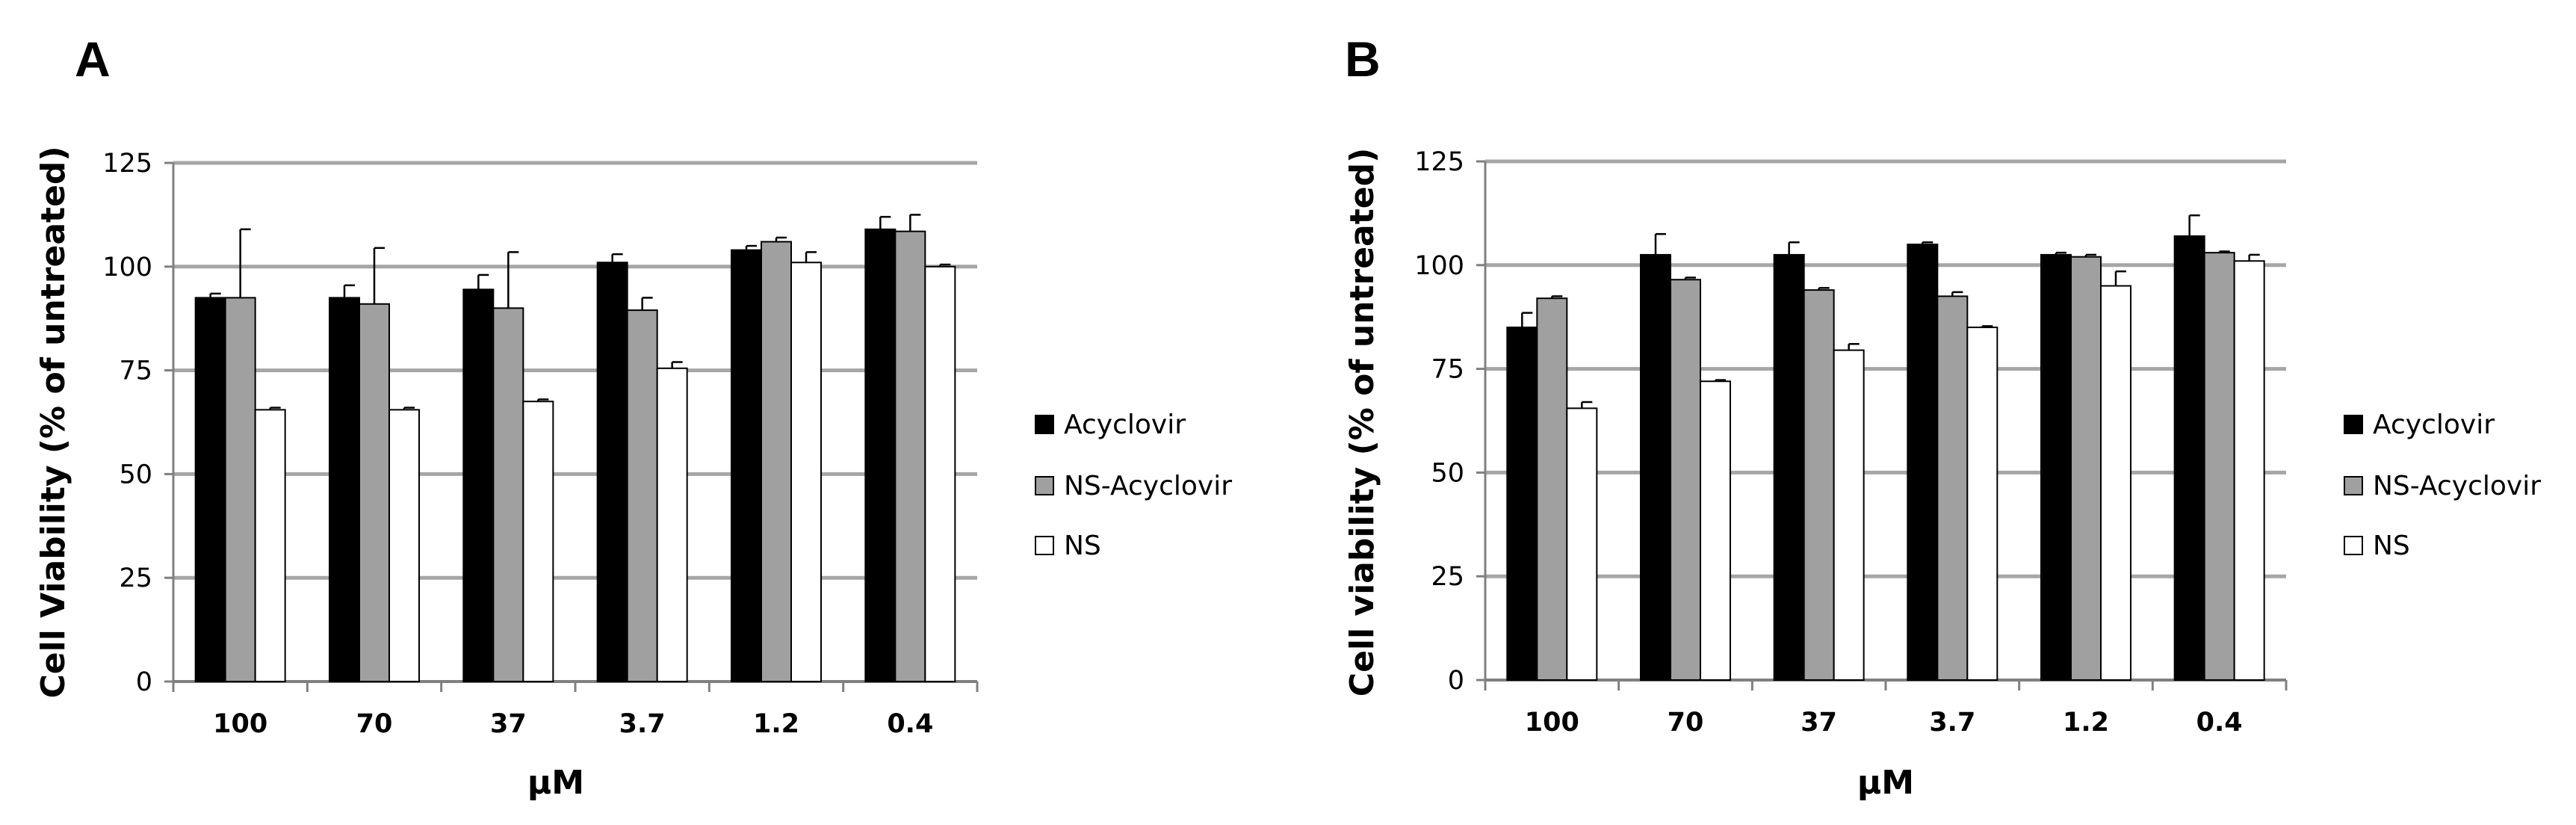 Image resolution: width=2576 pixels, height=825 pixels. What do you see at coordinates (127, 164) in the screenshot?
I see `panel-a-y-tick-label: 125` at bounding box center [127, 164].